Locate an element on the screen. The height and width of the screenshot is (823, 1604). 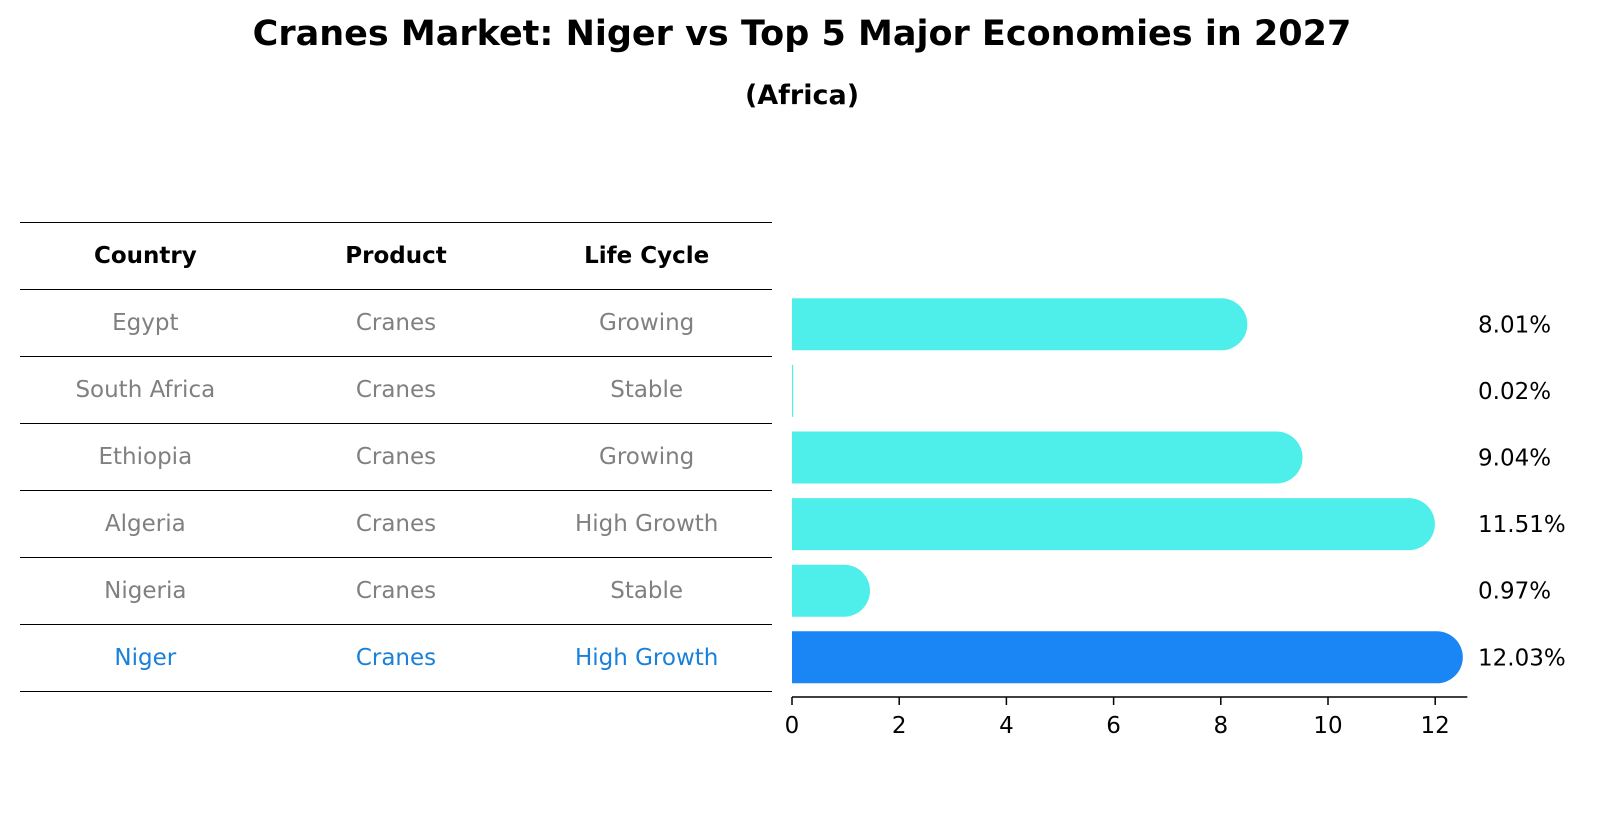
x-tick-label: 0 is located at coordinates (792, 726).